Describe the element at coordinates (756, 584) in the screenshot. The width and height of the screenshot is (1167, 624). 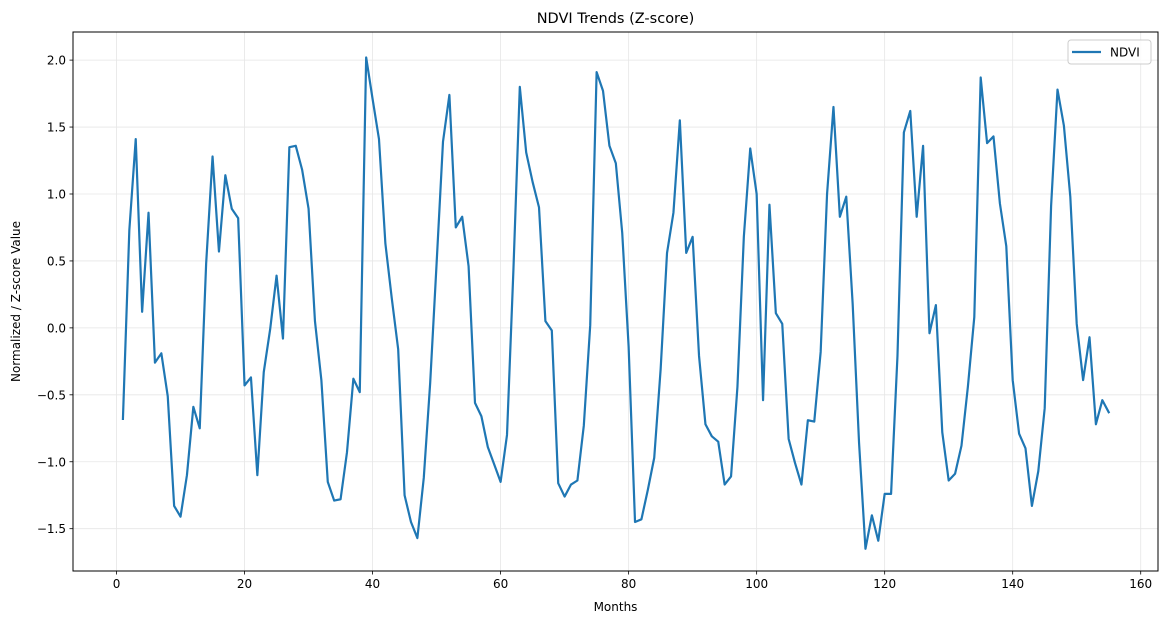
I see `x-tick-label: 100` at that location.